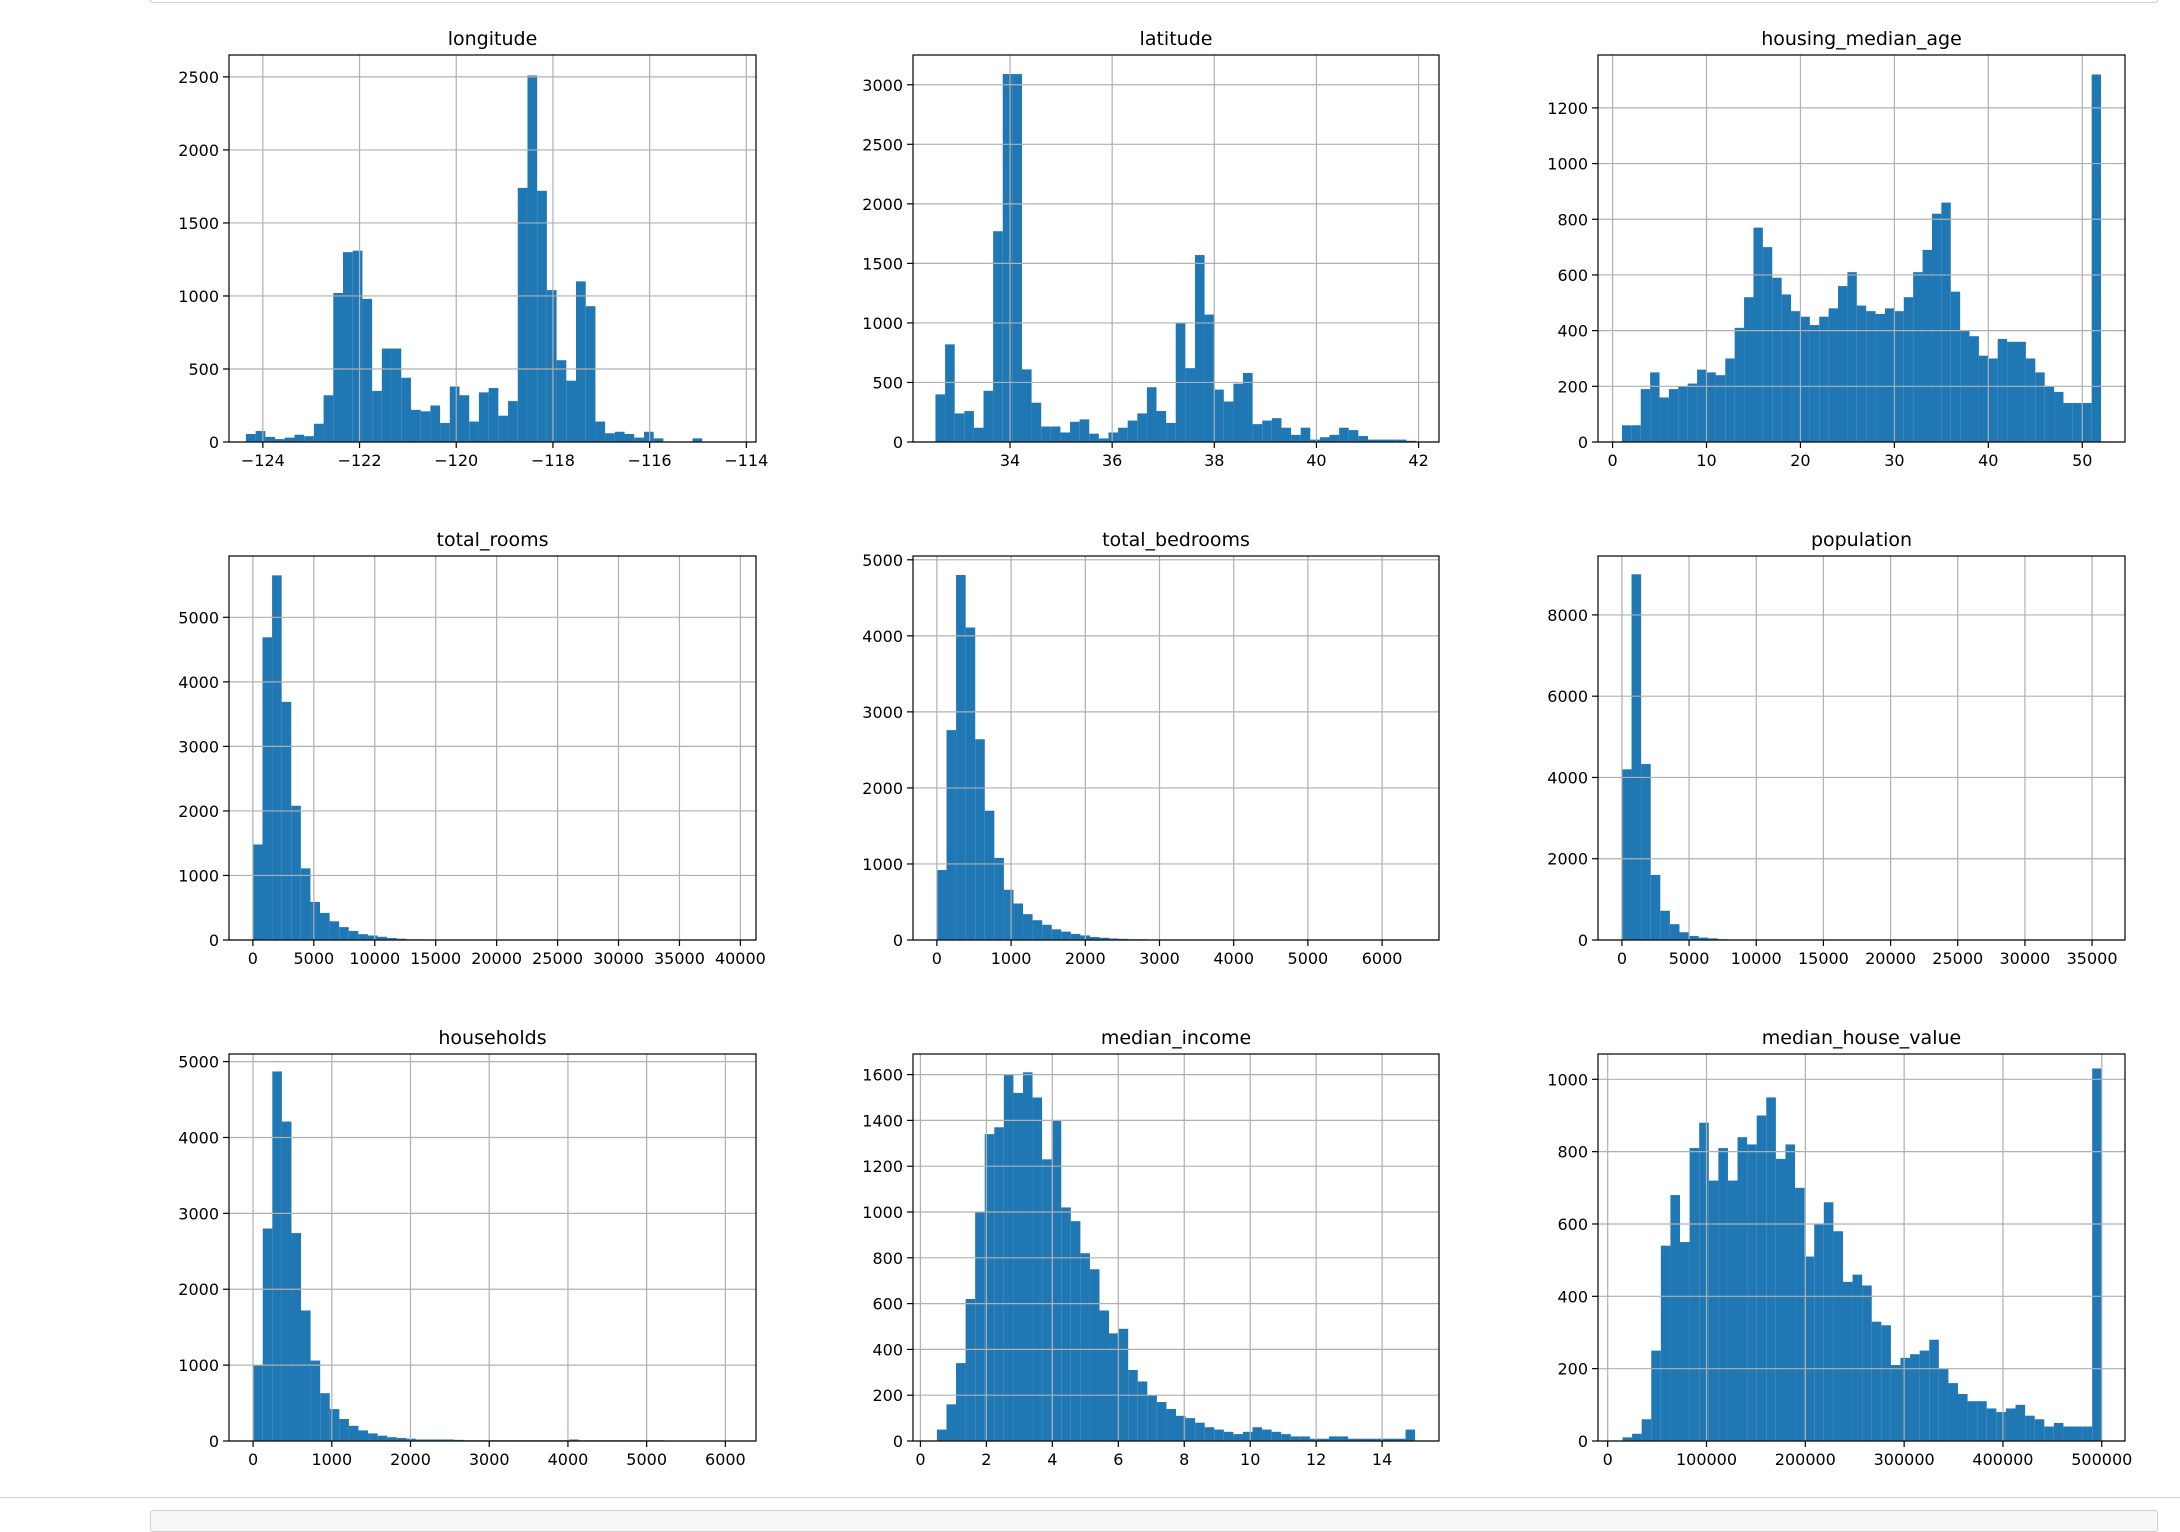 This screenshot has width=2180, height=1532. Describe the element at coordinates (1154, 1521) in the screenshot. I see `next-code-cell` at that location.